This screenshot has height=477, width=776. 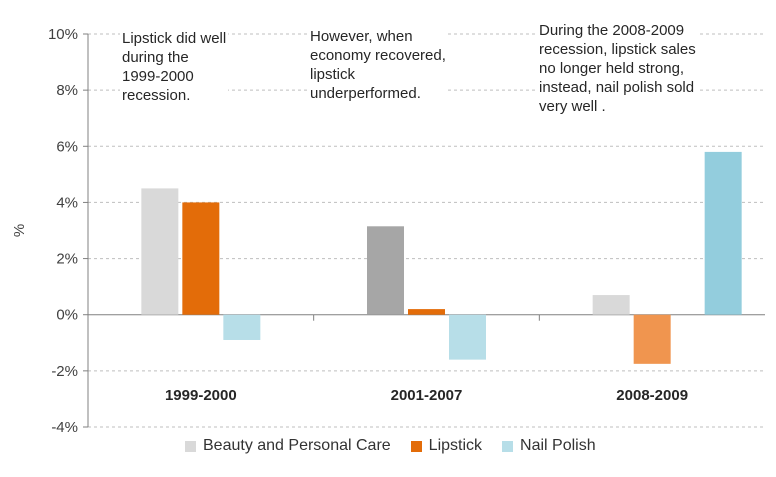 I want to click on legend-label-nail-polish: Nail Polish, so click(x=558, y=445).